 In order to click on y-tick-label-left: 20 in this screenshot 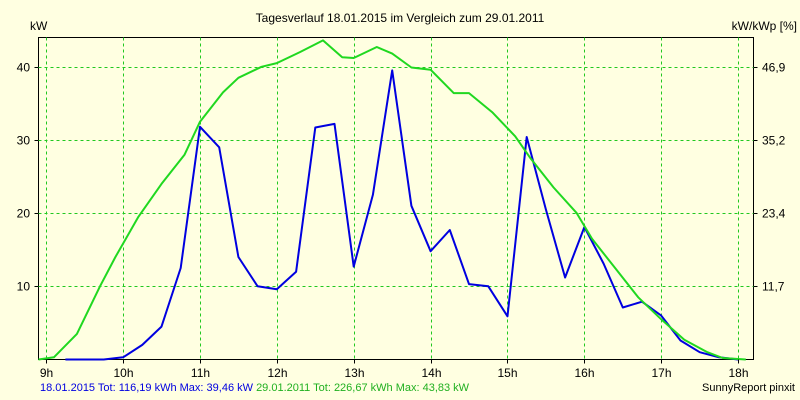, I will do `click(24, 214)`.